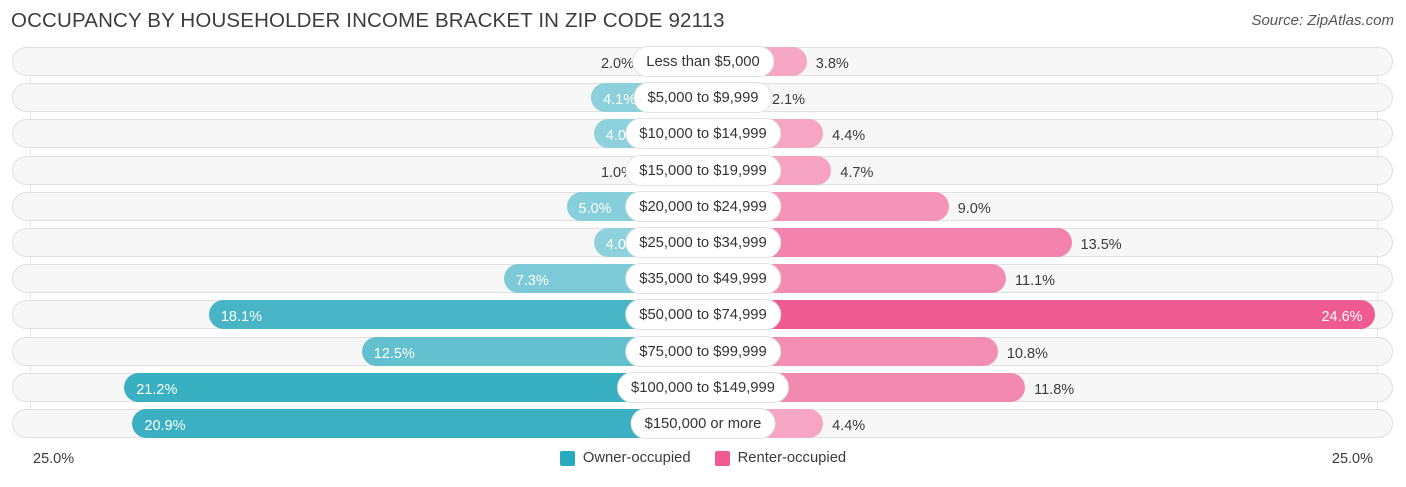 This screenshot has width=1406, height=487. I want to click on bar-value-renter-occupied: 24.6%, so click(1342, 317).